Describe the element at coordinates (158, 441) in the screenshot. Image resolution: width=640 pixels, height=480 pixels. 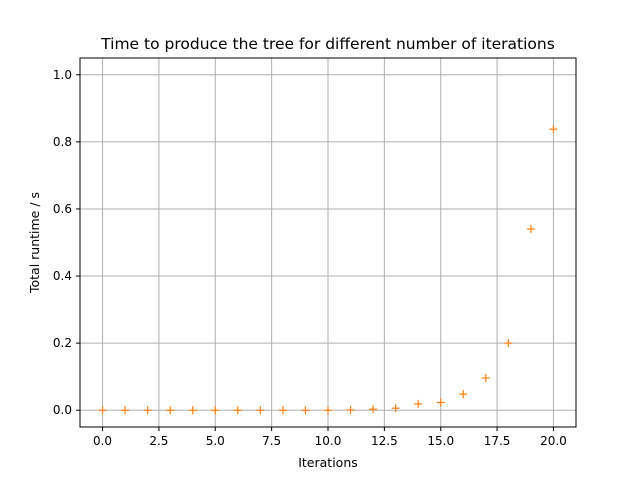
I see `x-tick-label: 2.5` at that location.